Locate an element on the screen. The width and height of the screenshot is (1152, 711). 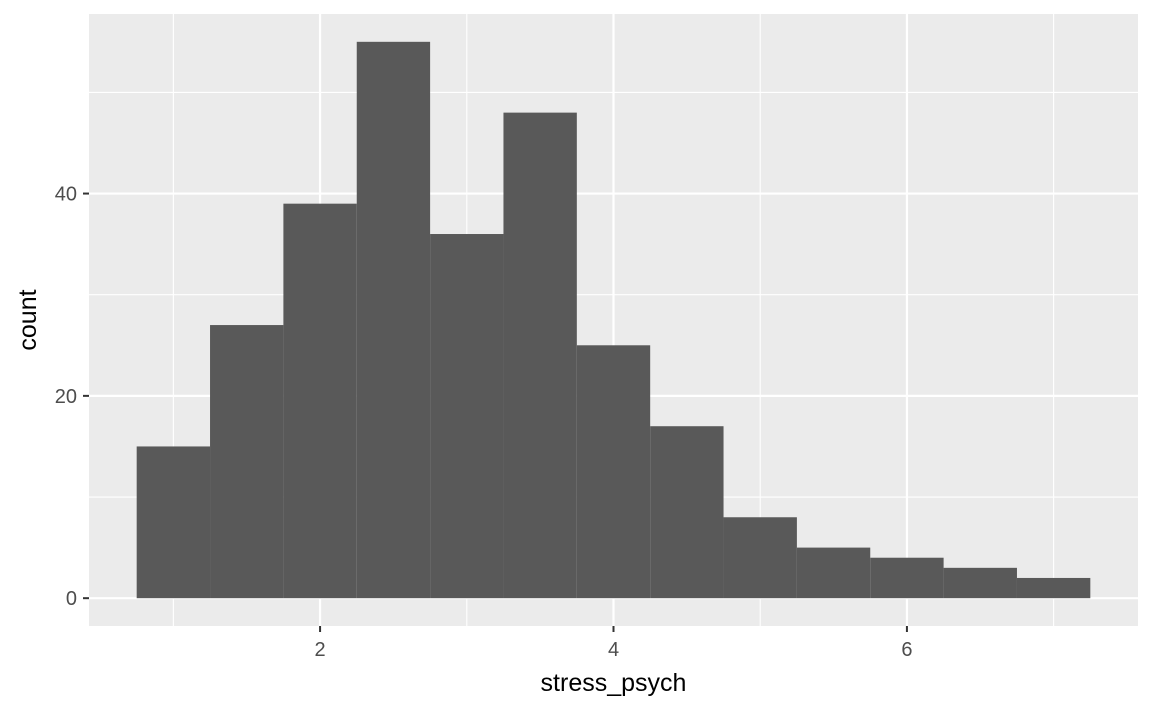
x-tick-label: 2 is located at coordinates (320, 650).